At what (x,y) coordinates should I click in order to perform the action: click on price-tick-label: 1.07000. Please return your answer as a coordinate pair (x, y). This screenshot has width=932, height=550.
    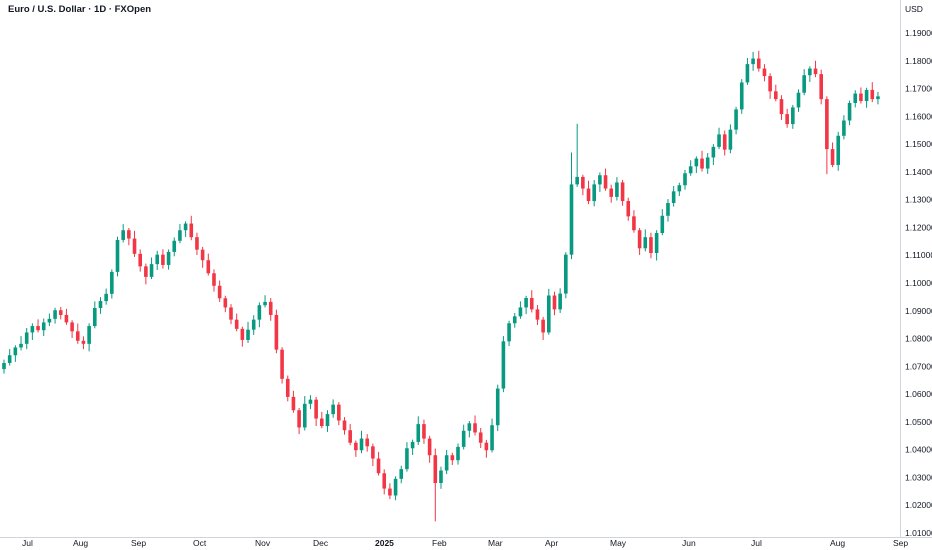
    Looking at the image, I should click on (918, 366).